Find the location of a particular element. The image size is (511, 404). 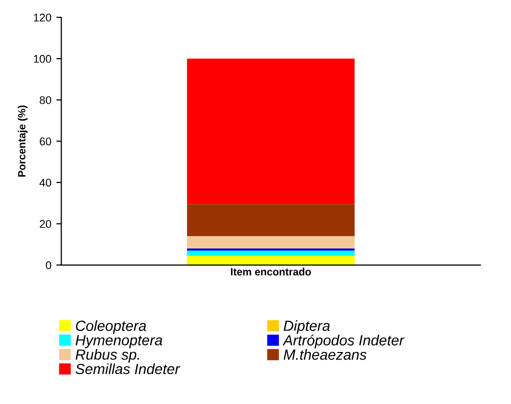

y-tick-label: 60 is located at coordinates (46, 141).